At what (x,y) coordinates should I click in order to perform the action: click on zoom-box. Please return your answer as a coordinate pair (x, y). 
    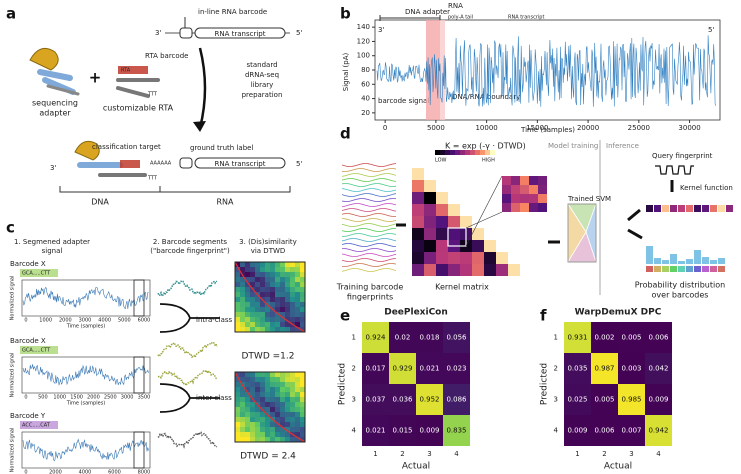
    Looking at the image, I should click on (457, 237).